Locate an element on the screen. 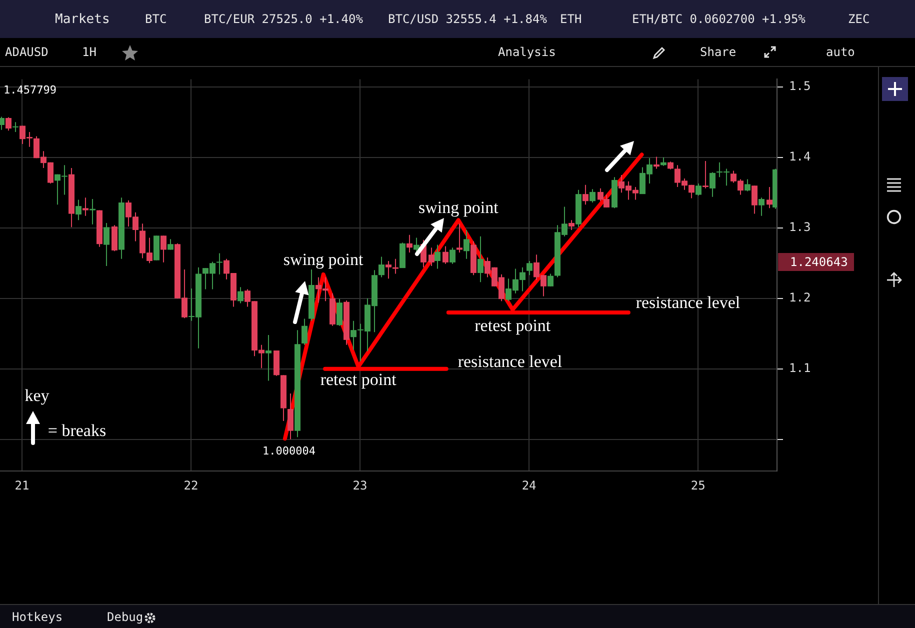  annotation: 1.000004 is located at coordinates (289, 451).